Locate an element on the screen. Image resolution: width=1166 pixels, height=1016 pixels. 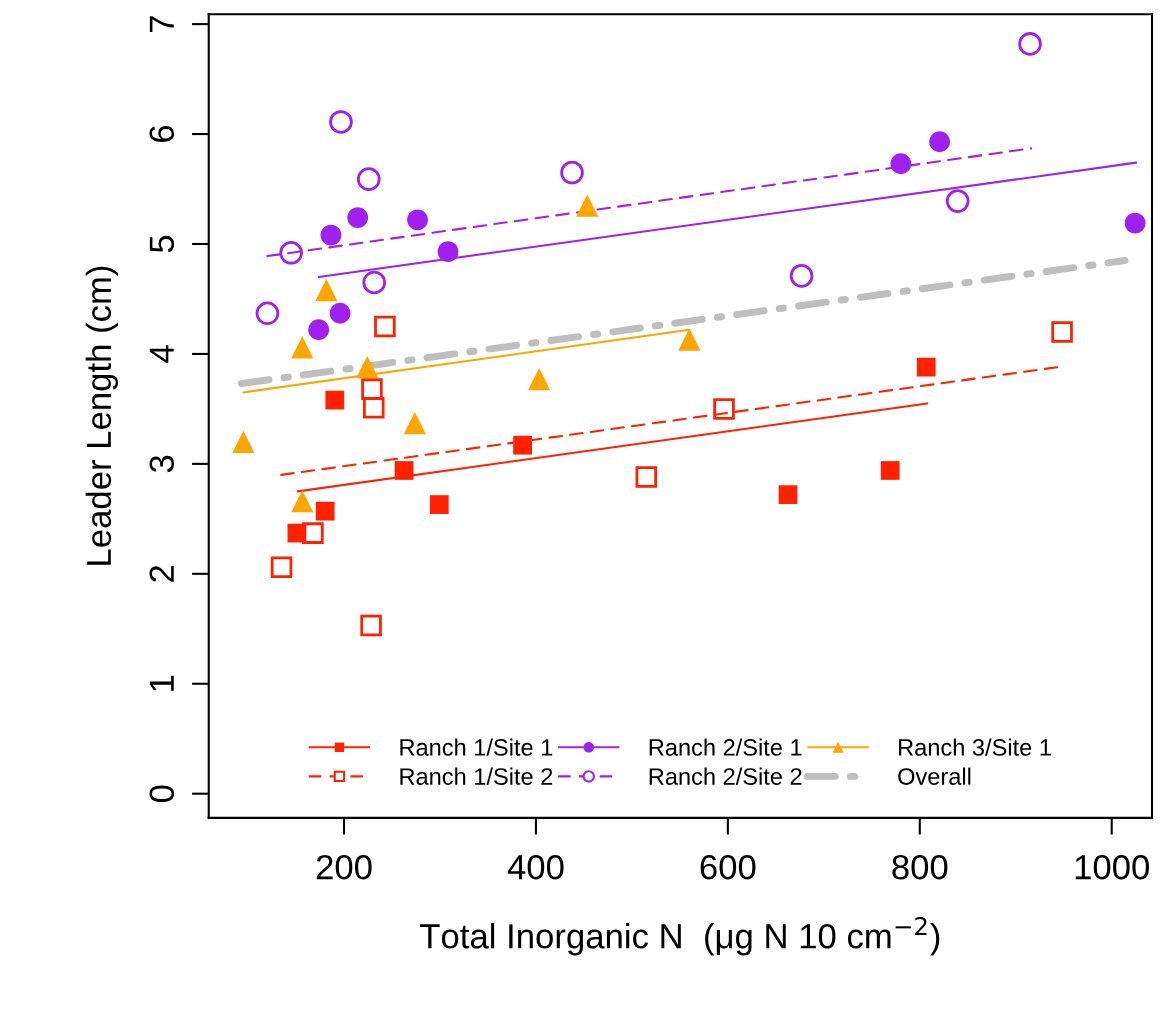
legend-label: Ranch 1/Site 1 is located at coordinates (476, 747).